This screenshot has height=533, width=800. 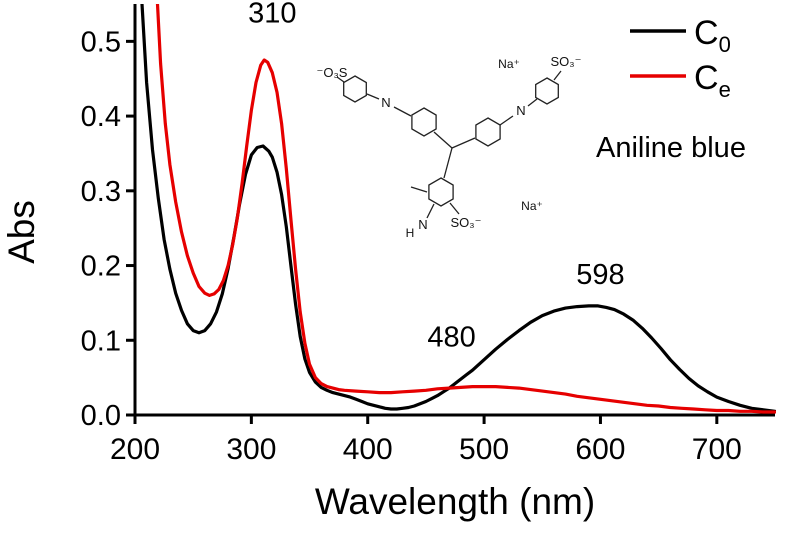 I want to click on peak-annotation-598: 598, so click(x=600, y=275).